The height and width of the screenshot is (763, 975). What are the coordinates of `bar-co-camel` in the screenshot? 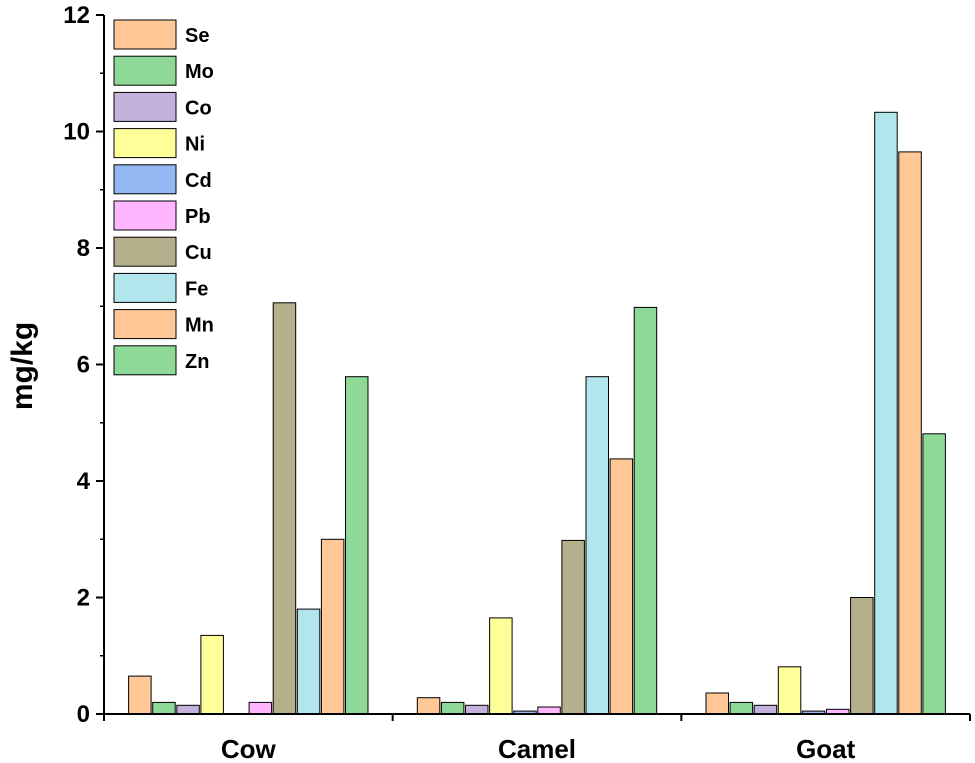 It's located at (477, 709).